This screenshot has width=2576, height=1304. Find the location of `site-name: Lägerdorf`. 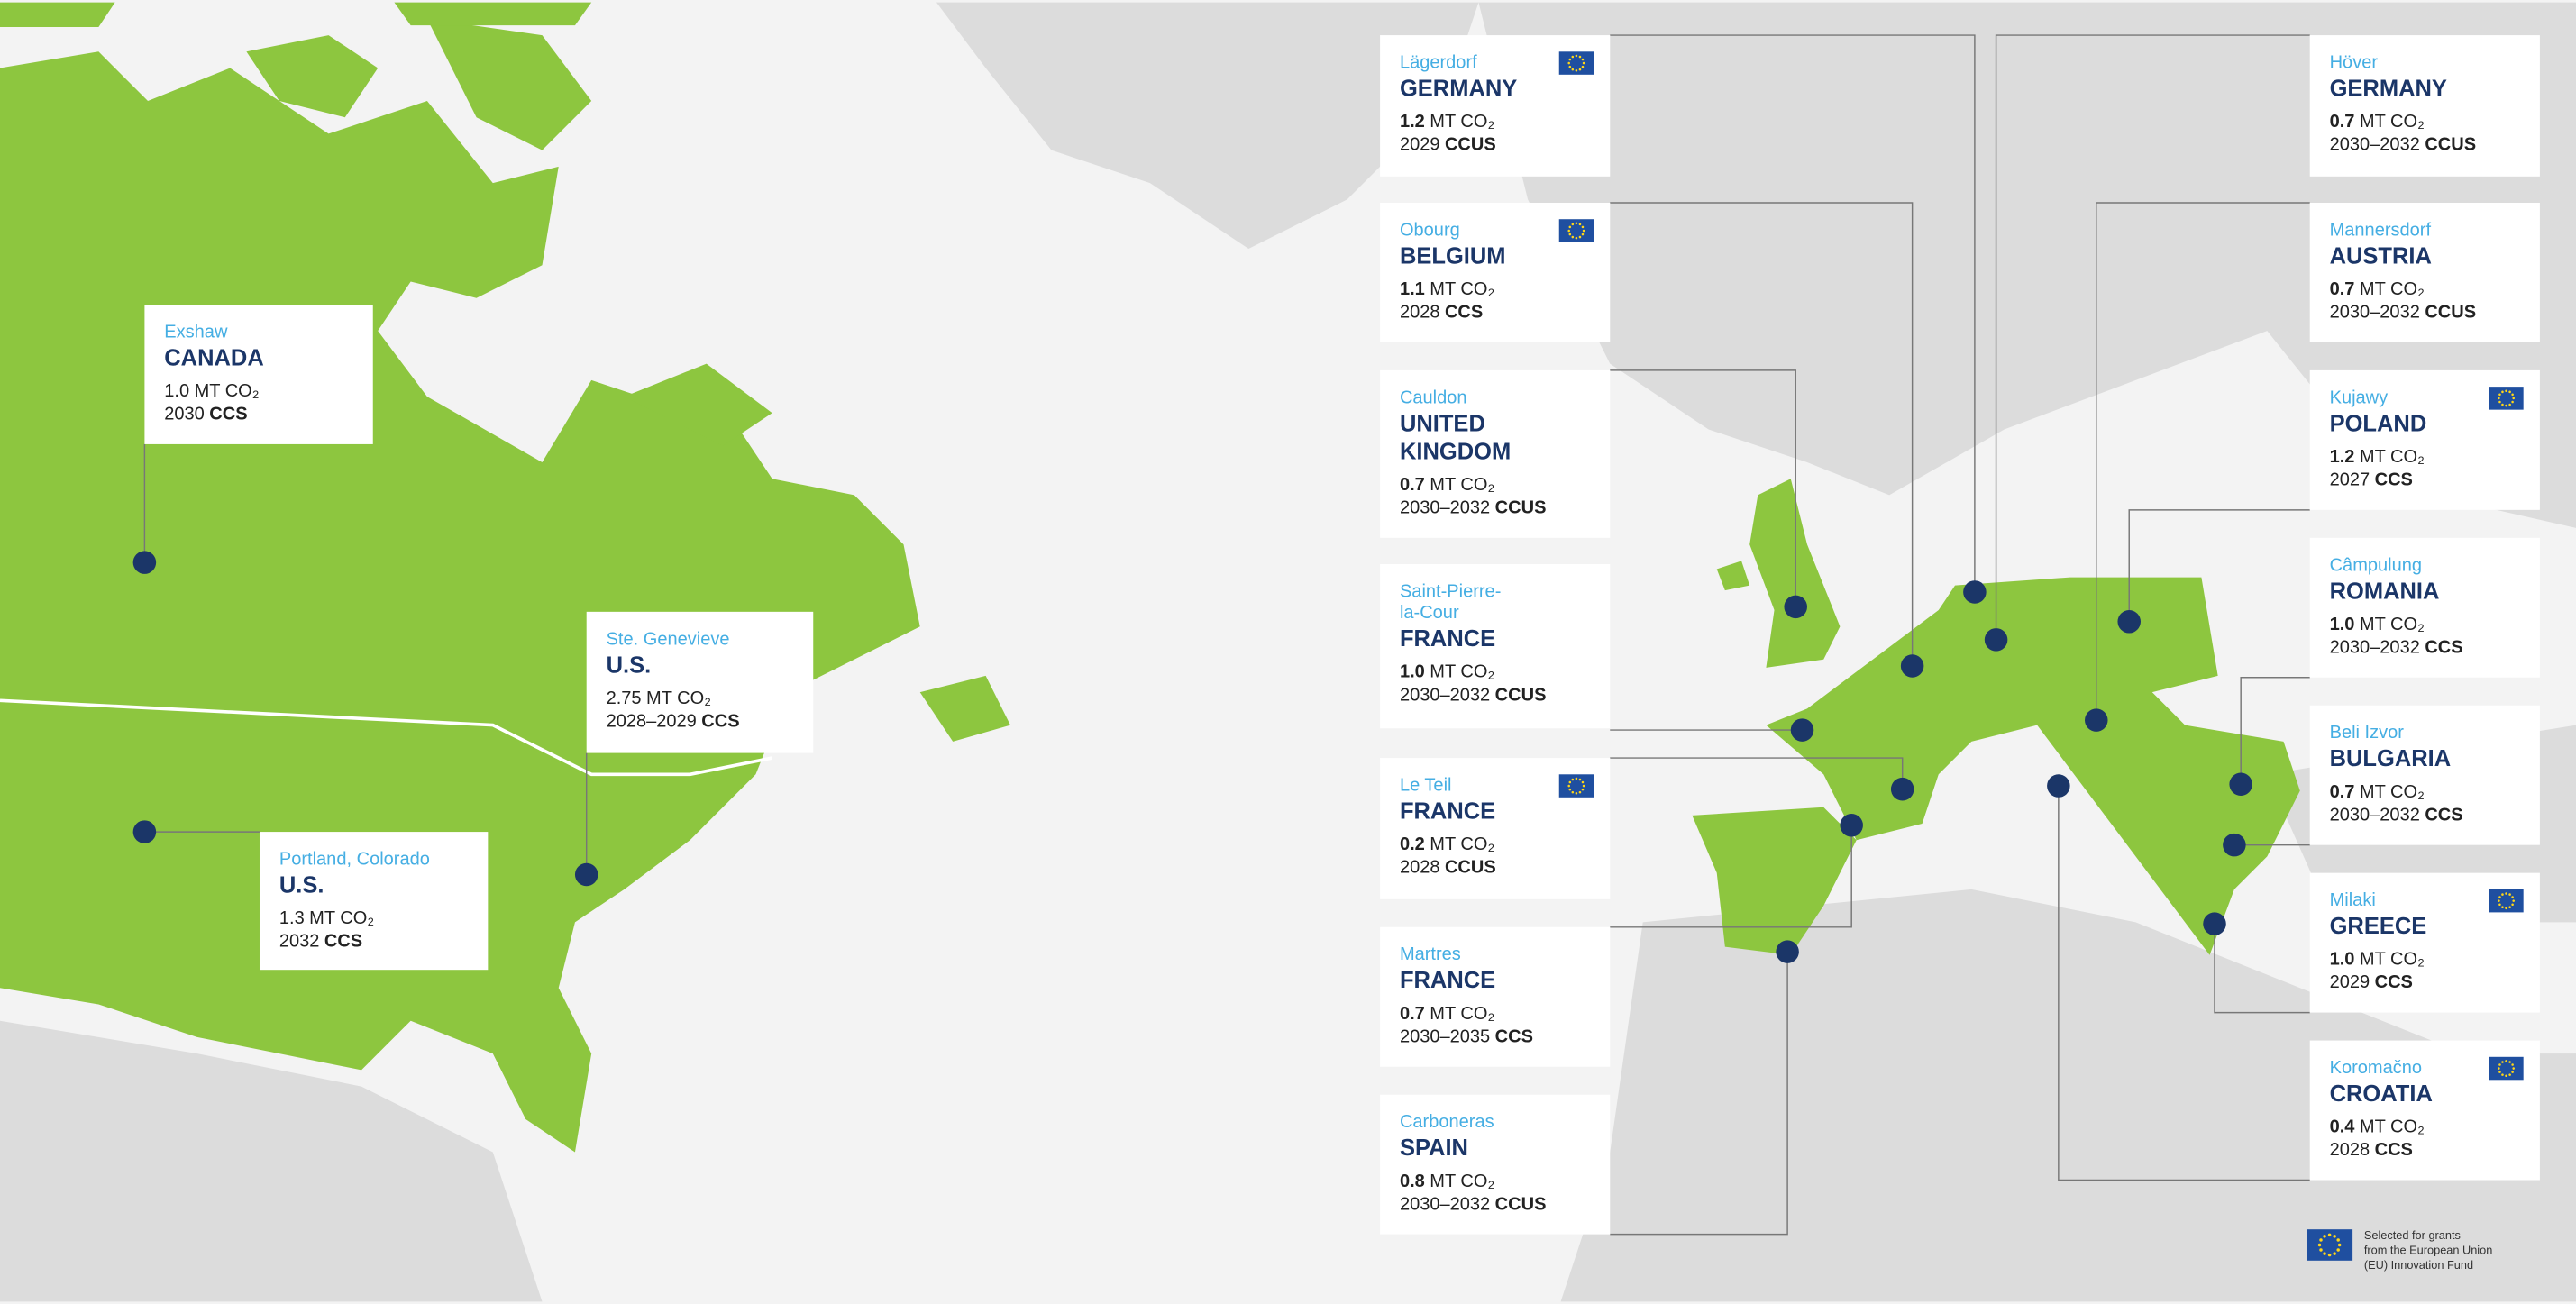

site-name: Lägerdorf is located at coordinates (1438, 63).